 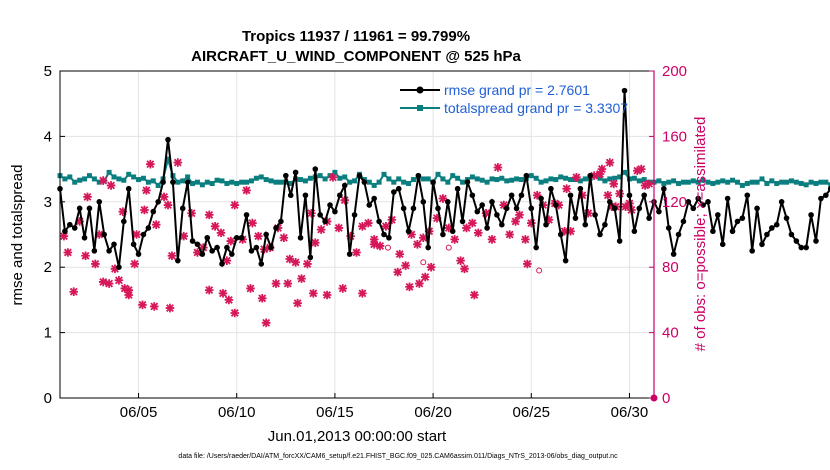 What do you see at coordinates (536, 108) in the screenshot?
I see `legend-spread-label: totalspread grand pr = 3.3307` at bounding box center [536, 108].